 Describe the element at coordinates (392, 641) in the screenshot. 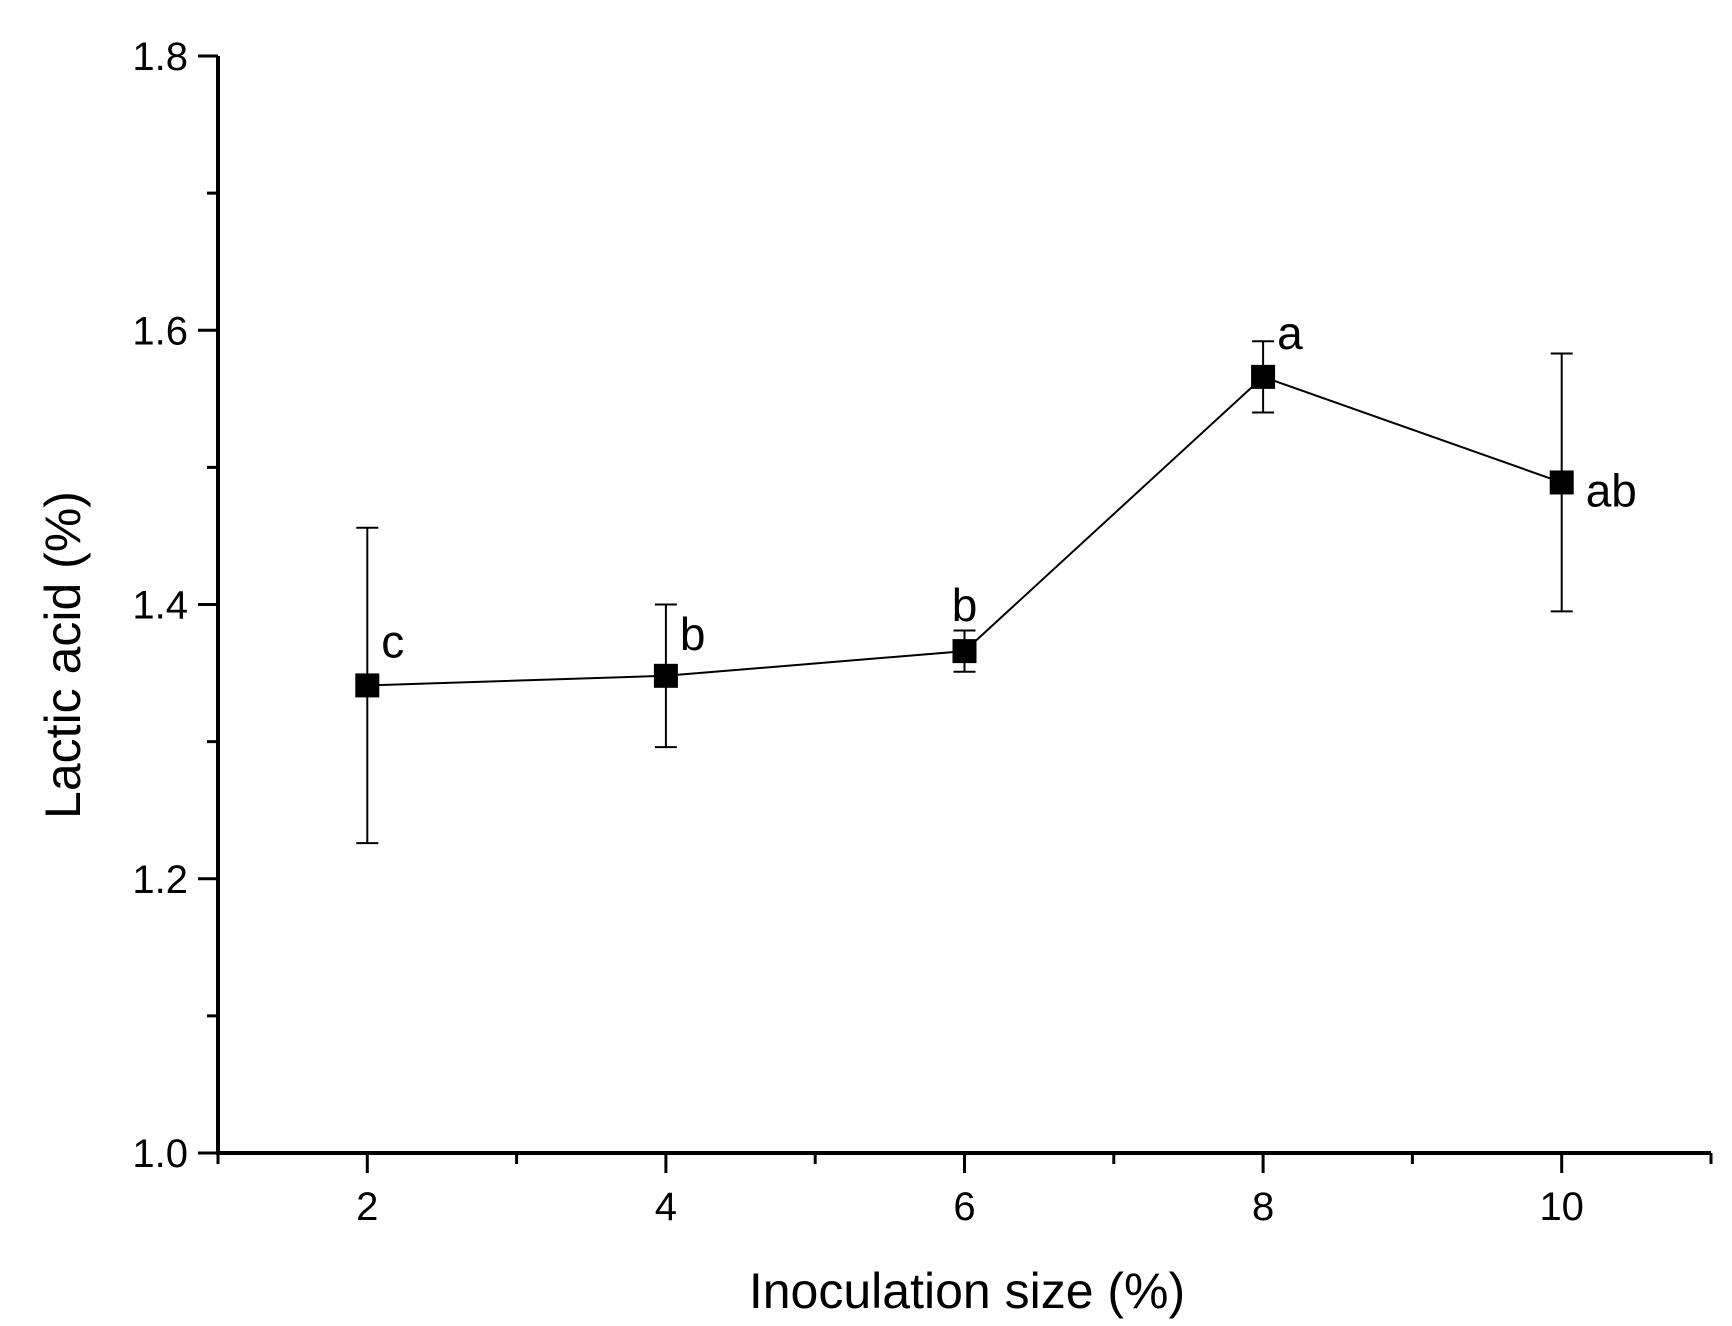

I see `significance-label: c` at that location.